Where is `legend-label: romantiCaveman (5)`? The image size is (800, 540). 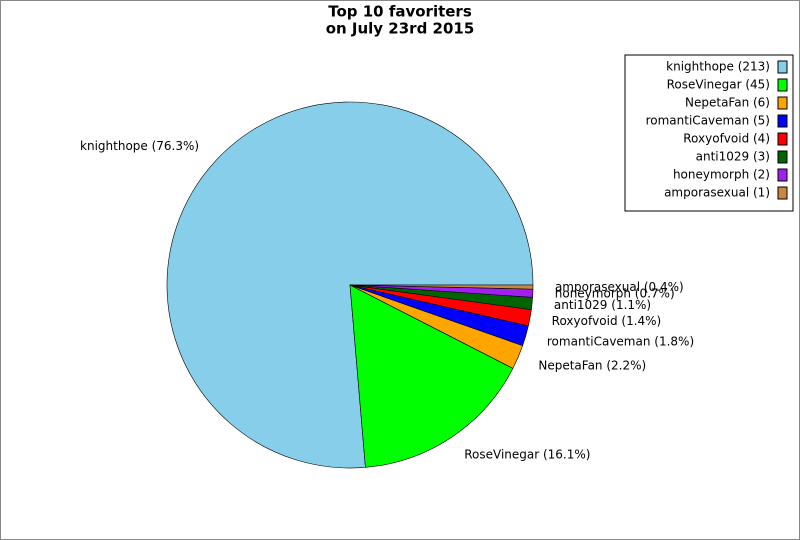 legend-label: romantiCaveman (5) is located at coordinates (708, 121).